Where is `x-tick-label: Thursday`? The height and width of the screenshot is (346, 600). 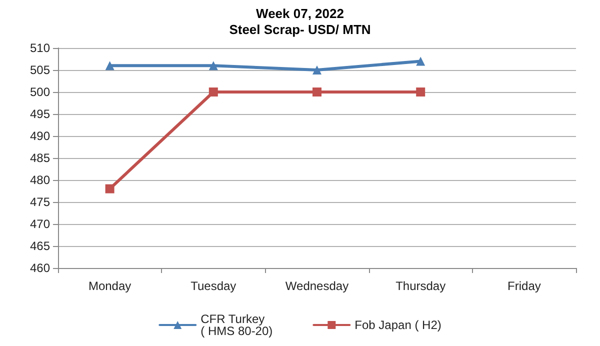 x-tick-label: Thursday is located at coordinates (421, 286).